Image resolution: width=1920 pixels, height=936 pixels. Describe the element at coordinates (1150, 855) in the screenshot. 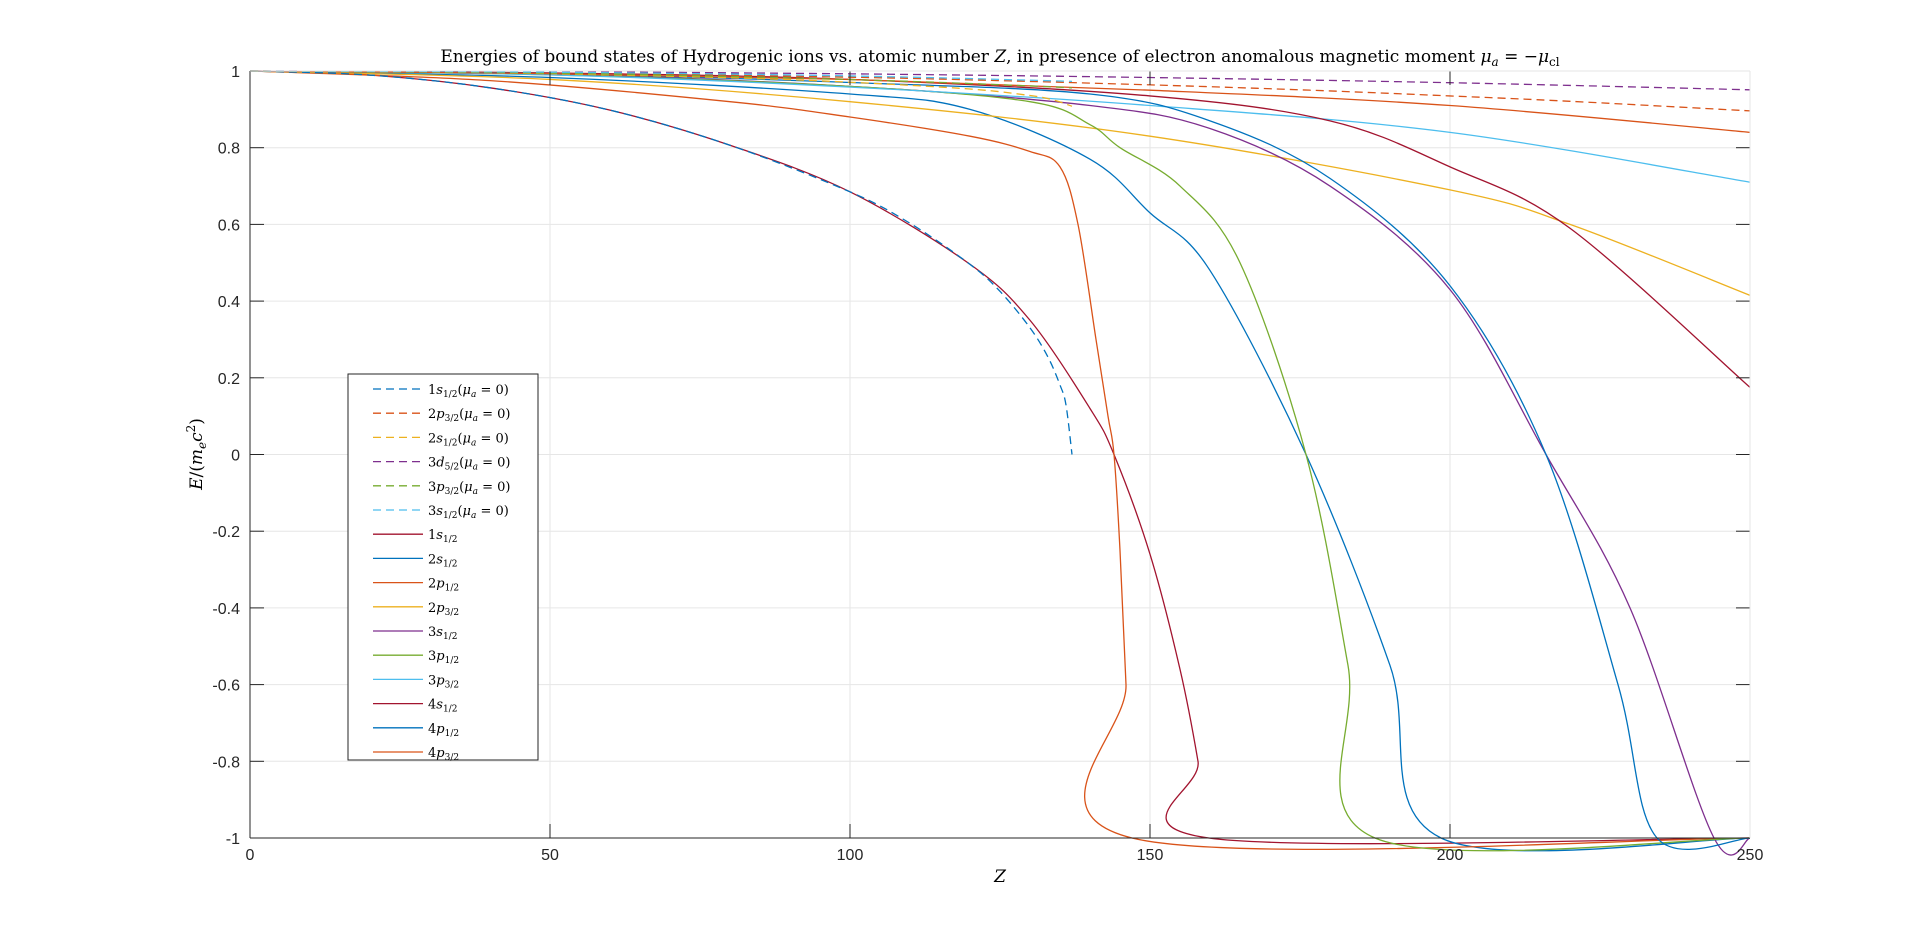

I see `x-tick-label: 150` at that location.